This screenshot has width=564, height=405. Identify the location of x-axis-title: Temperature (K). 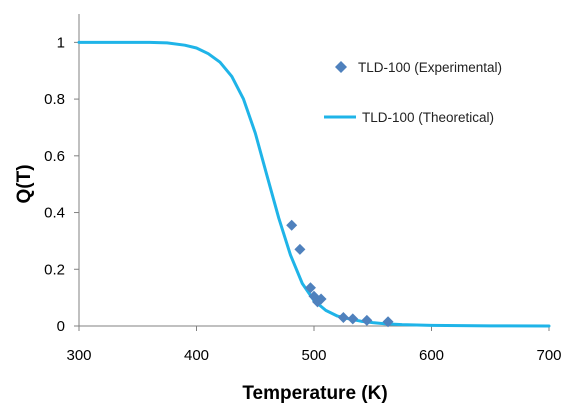
(314, 393).